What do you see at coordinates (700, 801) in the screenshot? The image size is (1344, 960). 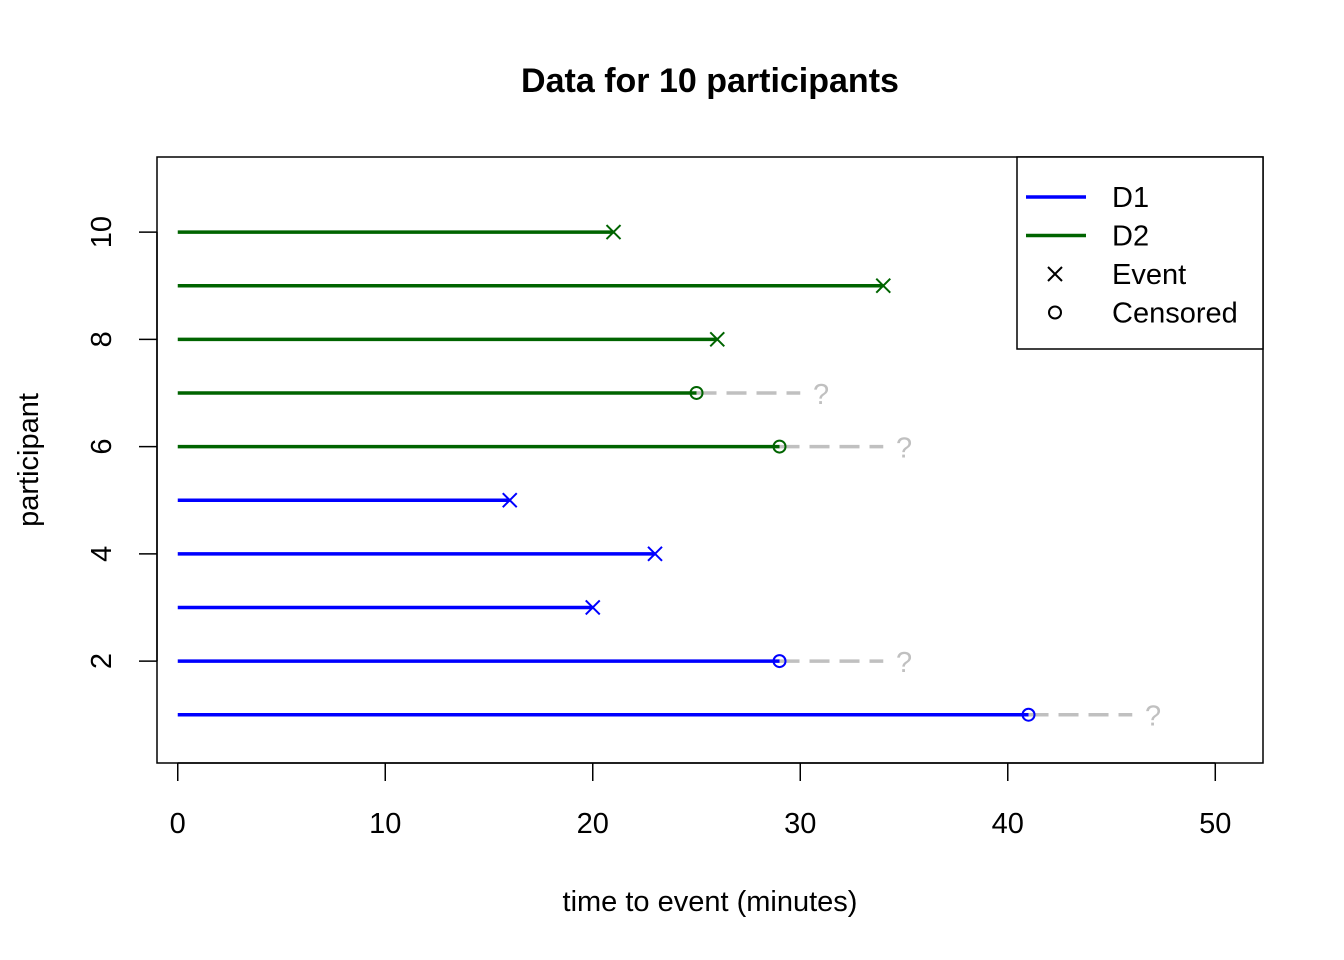 I see `x-axis: 0 10 20 30 40 50` at bounding box center [700, 801].